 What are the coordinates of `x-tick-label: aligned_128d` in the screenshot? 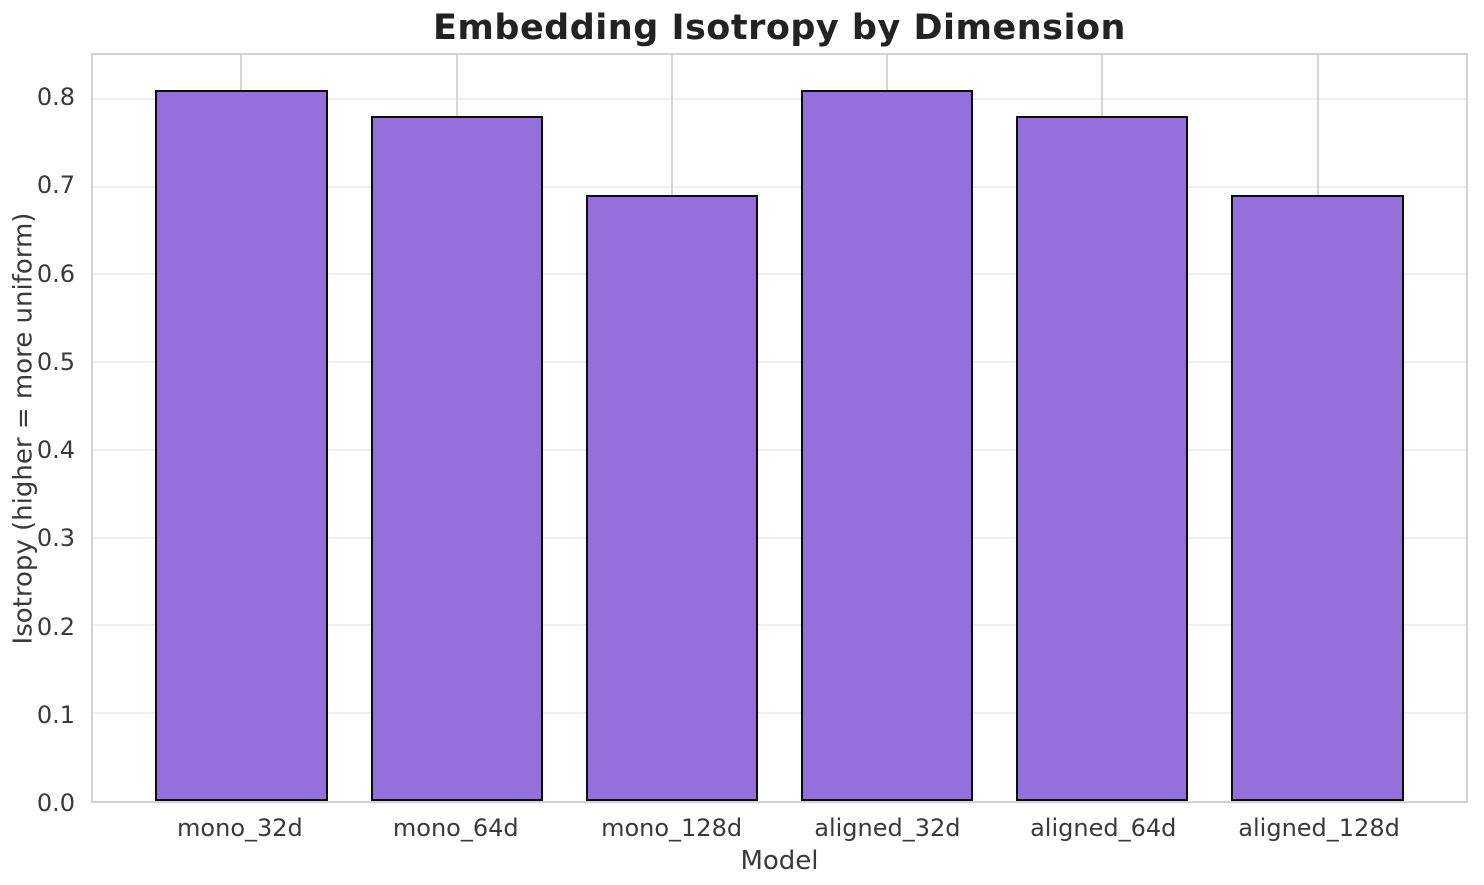 It's located at (1319, 828).